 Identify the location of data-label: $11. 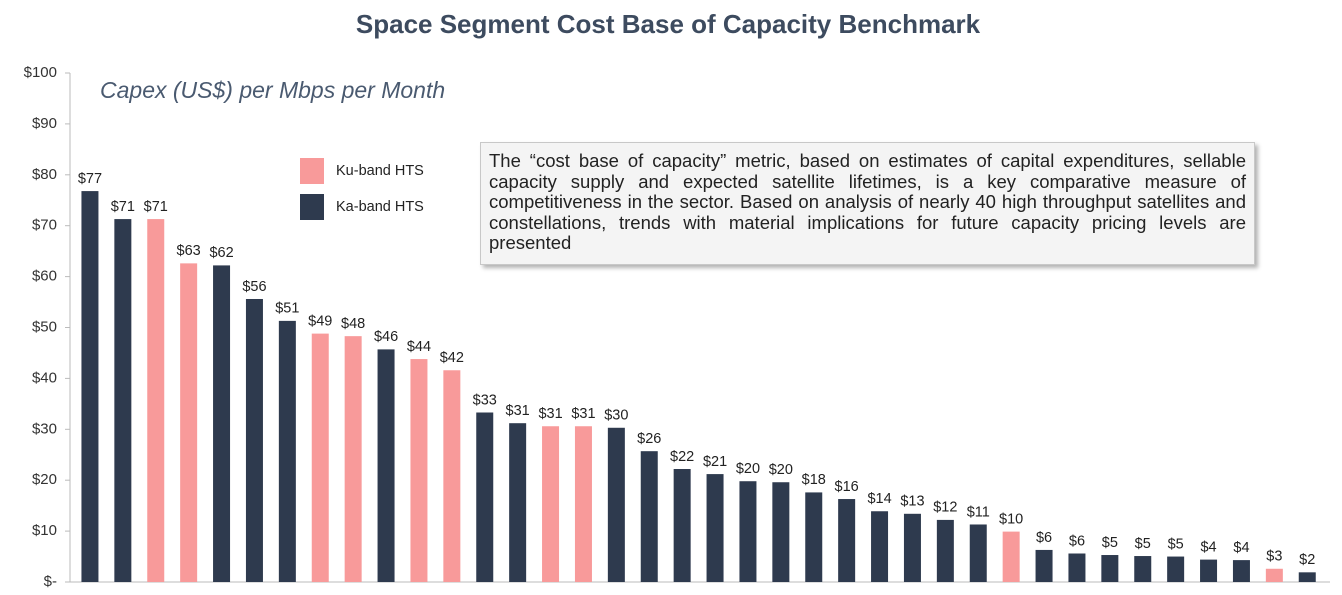
(978, 512).